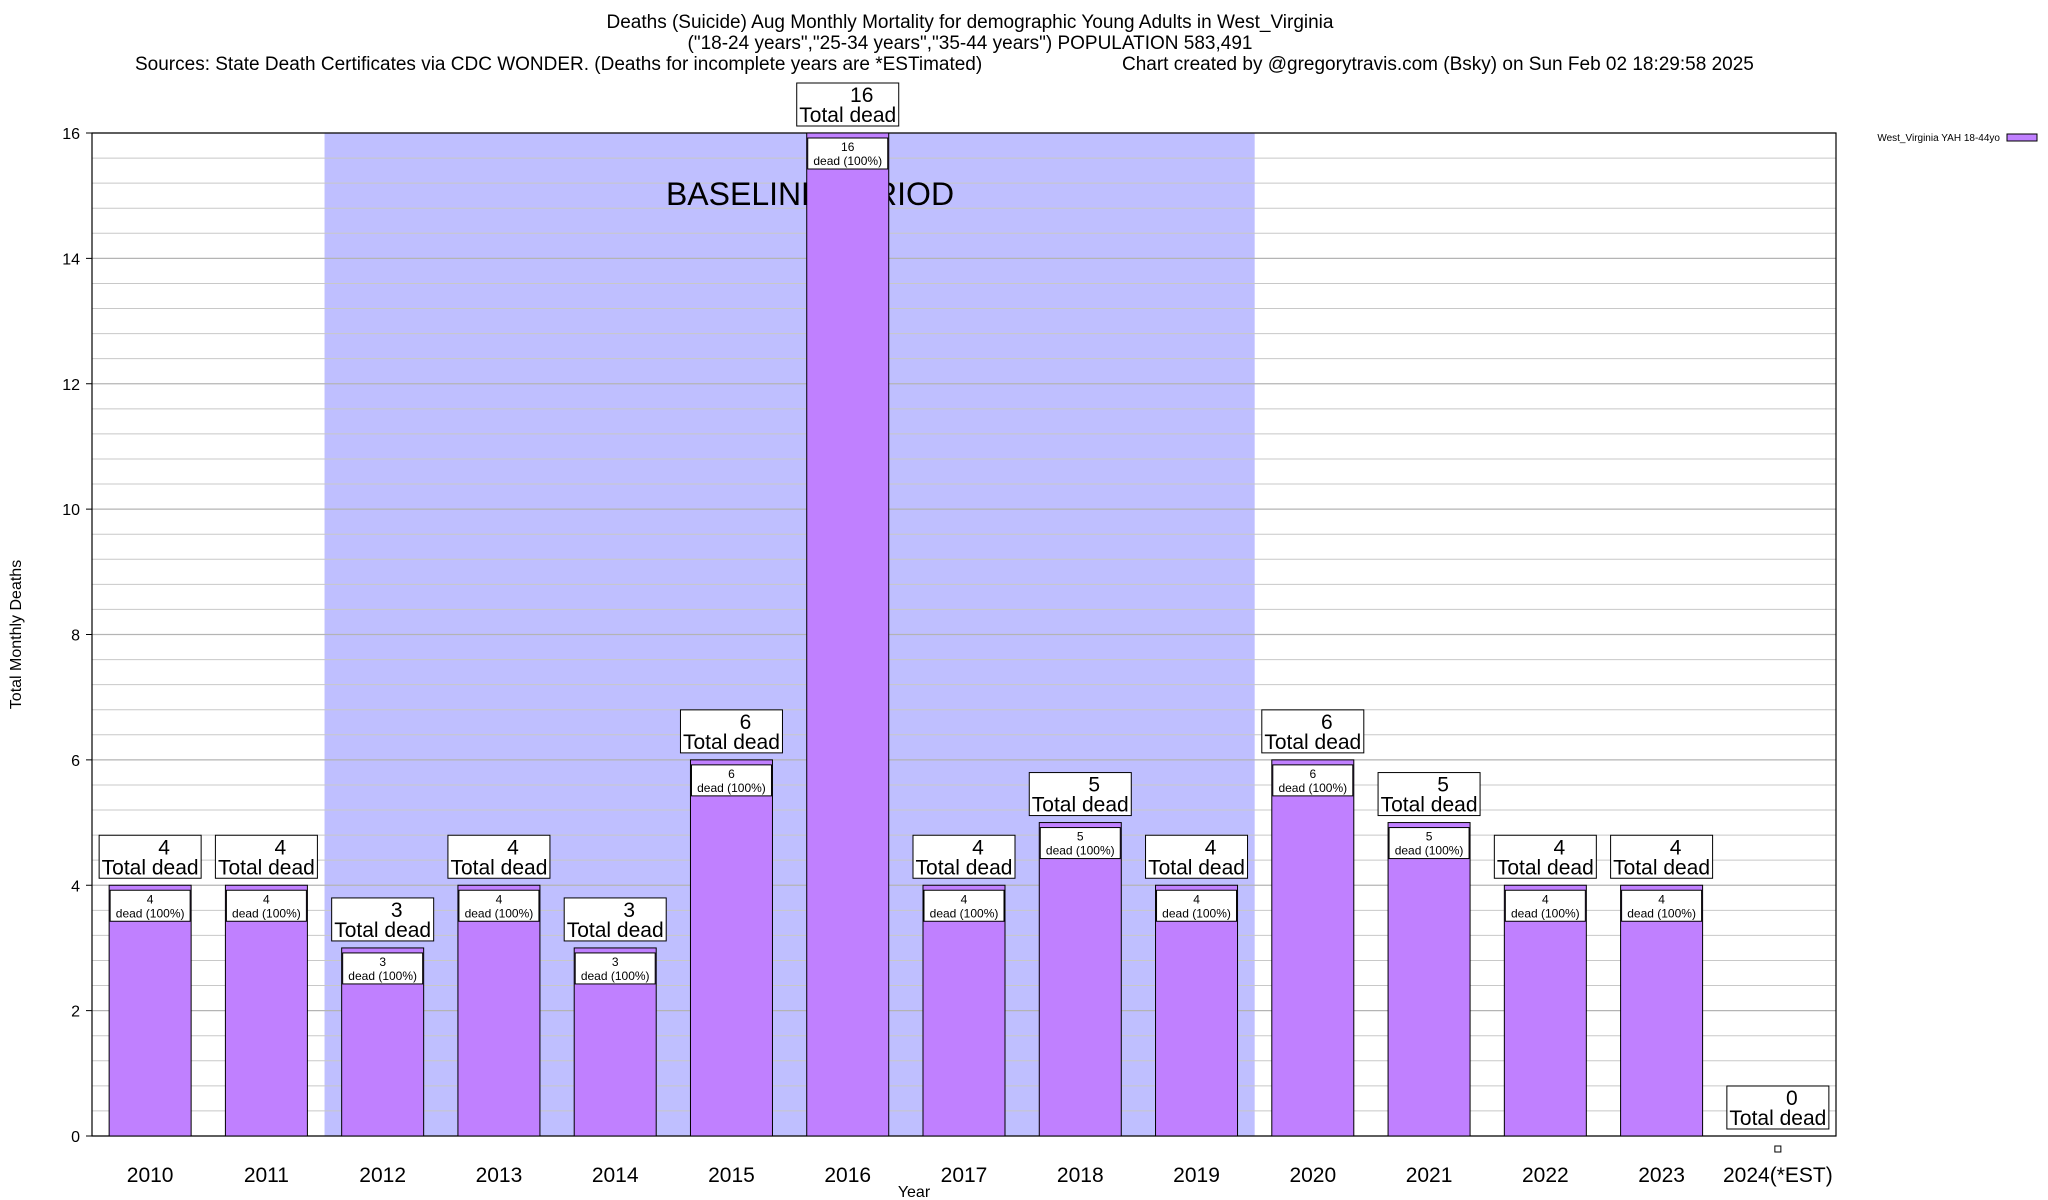 The width and height of the screenshot is (2048, 1200). Describe the element at coordinates (382, 962) in the screenshot. I see `segment-value-label: 3` at that location.